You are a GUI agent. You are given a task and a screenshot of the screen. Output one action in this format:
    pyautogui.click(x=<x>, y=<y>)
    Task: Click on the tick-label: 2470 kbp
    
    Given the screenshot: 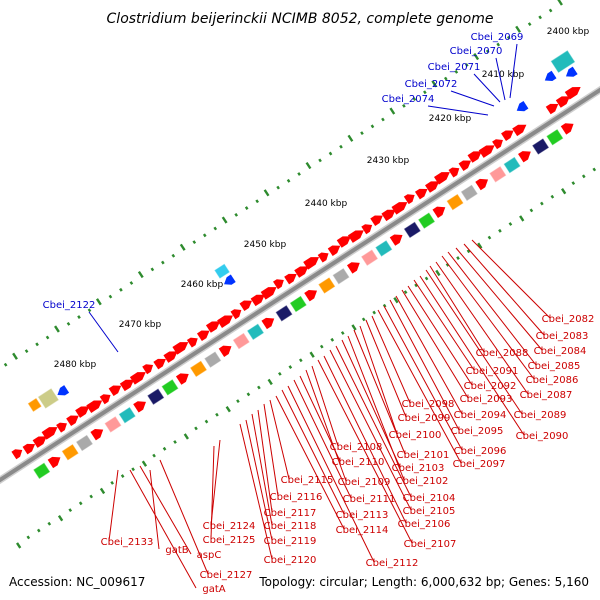 What is the action you would take?
    pyautogui.click(x=140, y=325)
    